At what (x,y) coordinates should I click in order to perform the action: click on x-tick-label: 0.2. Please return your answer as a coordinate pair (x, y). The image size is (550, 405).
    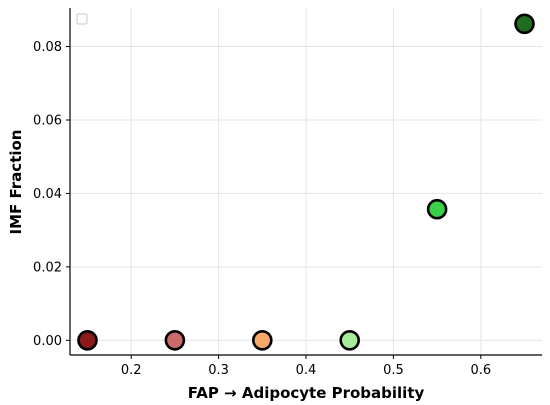
    Looking at the image, I should click on (131, 370).